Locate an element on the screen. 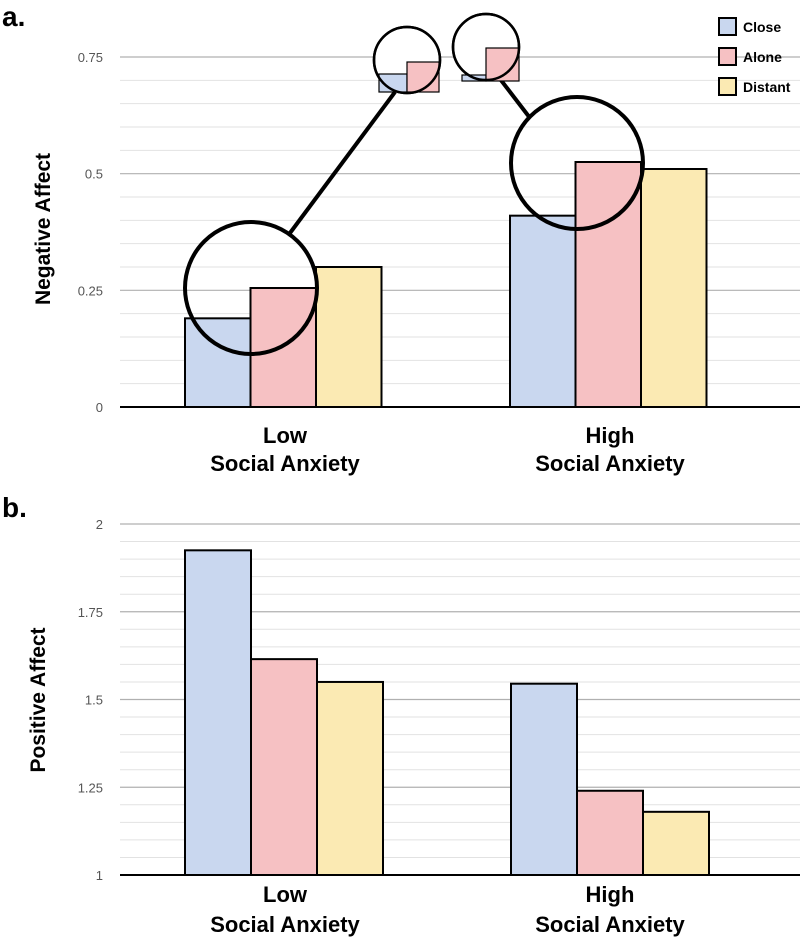 The image size is (800, 945). legend-label-alone: Alone is located at coordinates (762, 57).